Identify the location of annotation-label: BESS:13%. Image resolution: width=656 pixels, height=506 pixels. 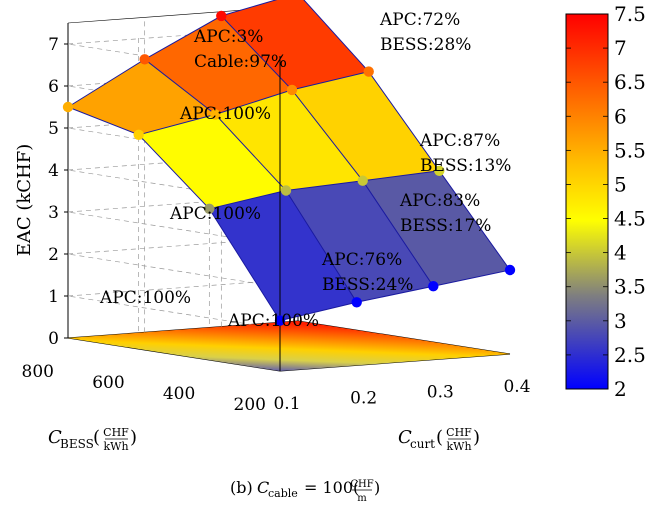
(465, 166).